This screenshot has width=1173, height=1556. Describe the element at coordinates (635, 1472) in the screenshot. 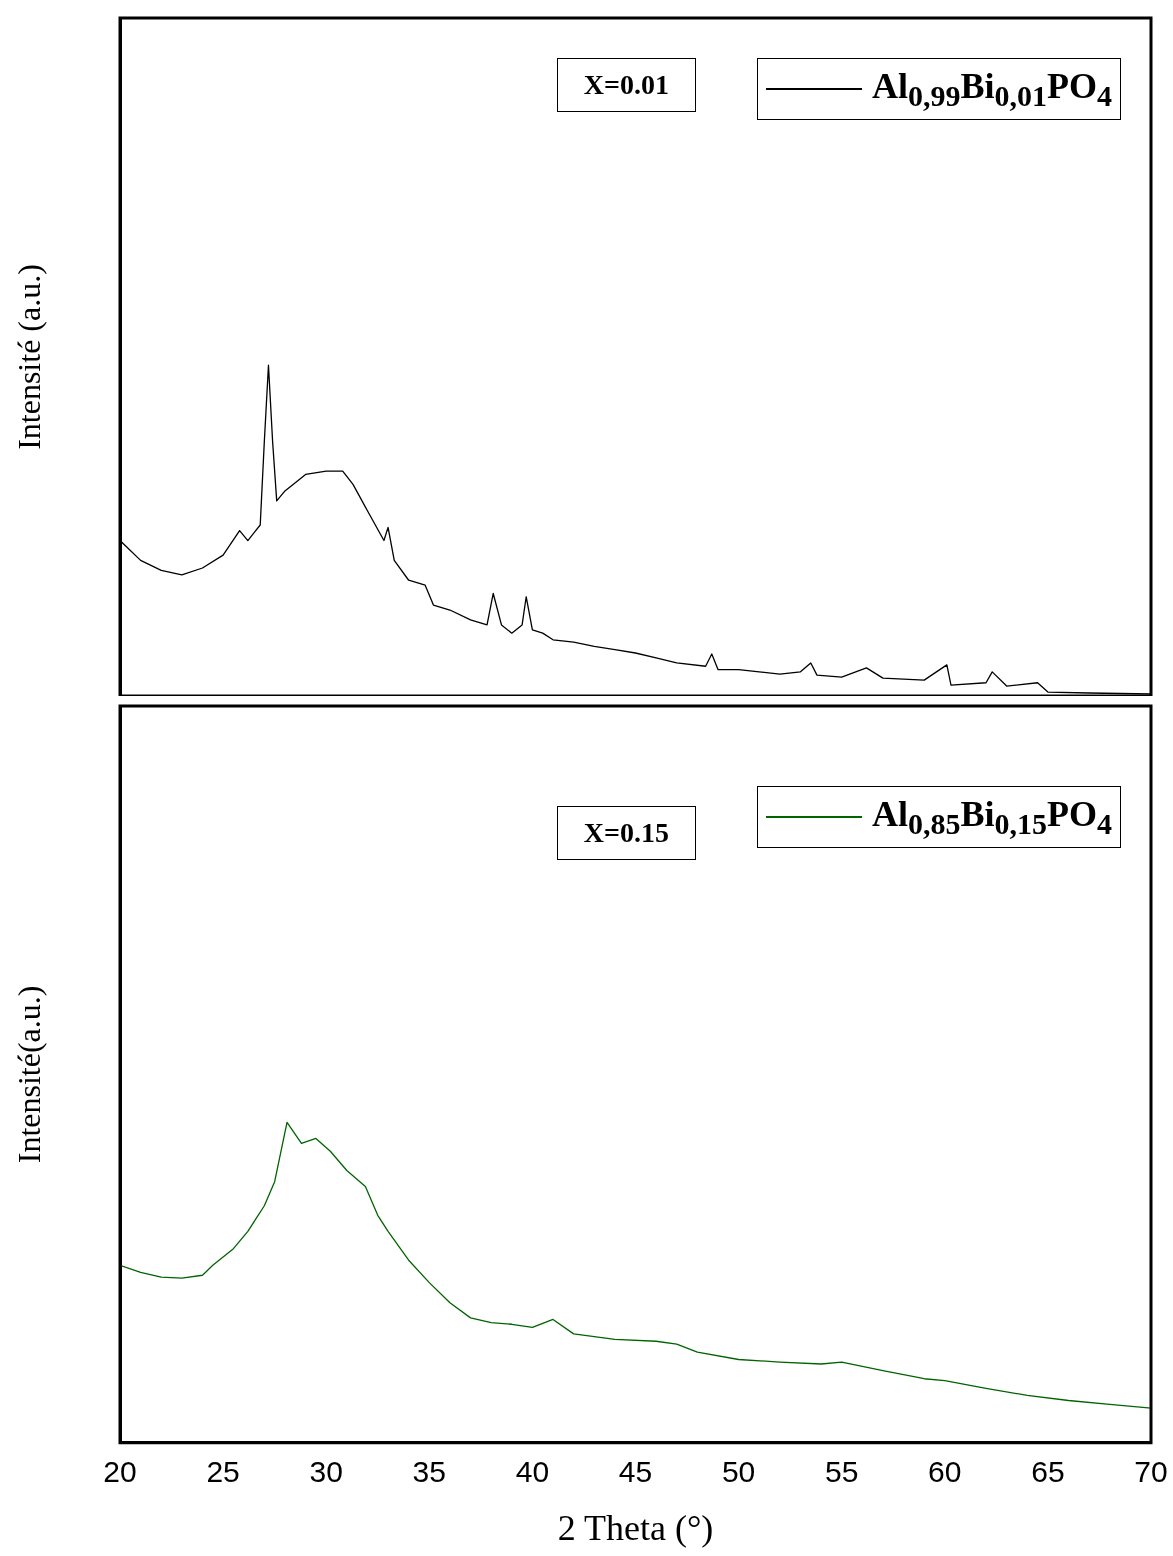

I see `x-tick-label: 45` at that location.